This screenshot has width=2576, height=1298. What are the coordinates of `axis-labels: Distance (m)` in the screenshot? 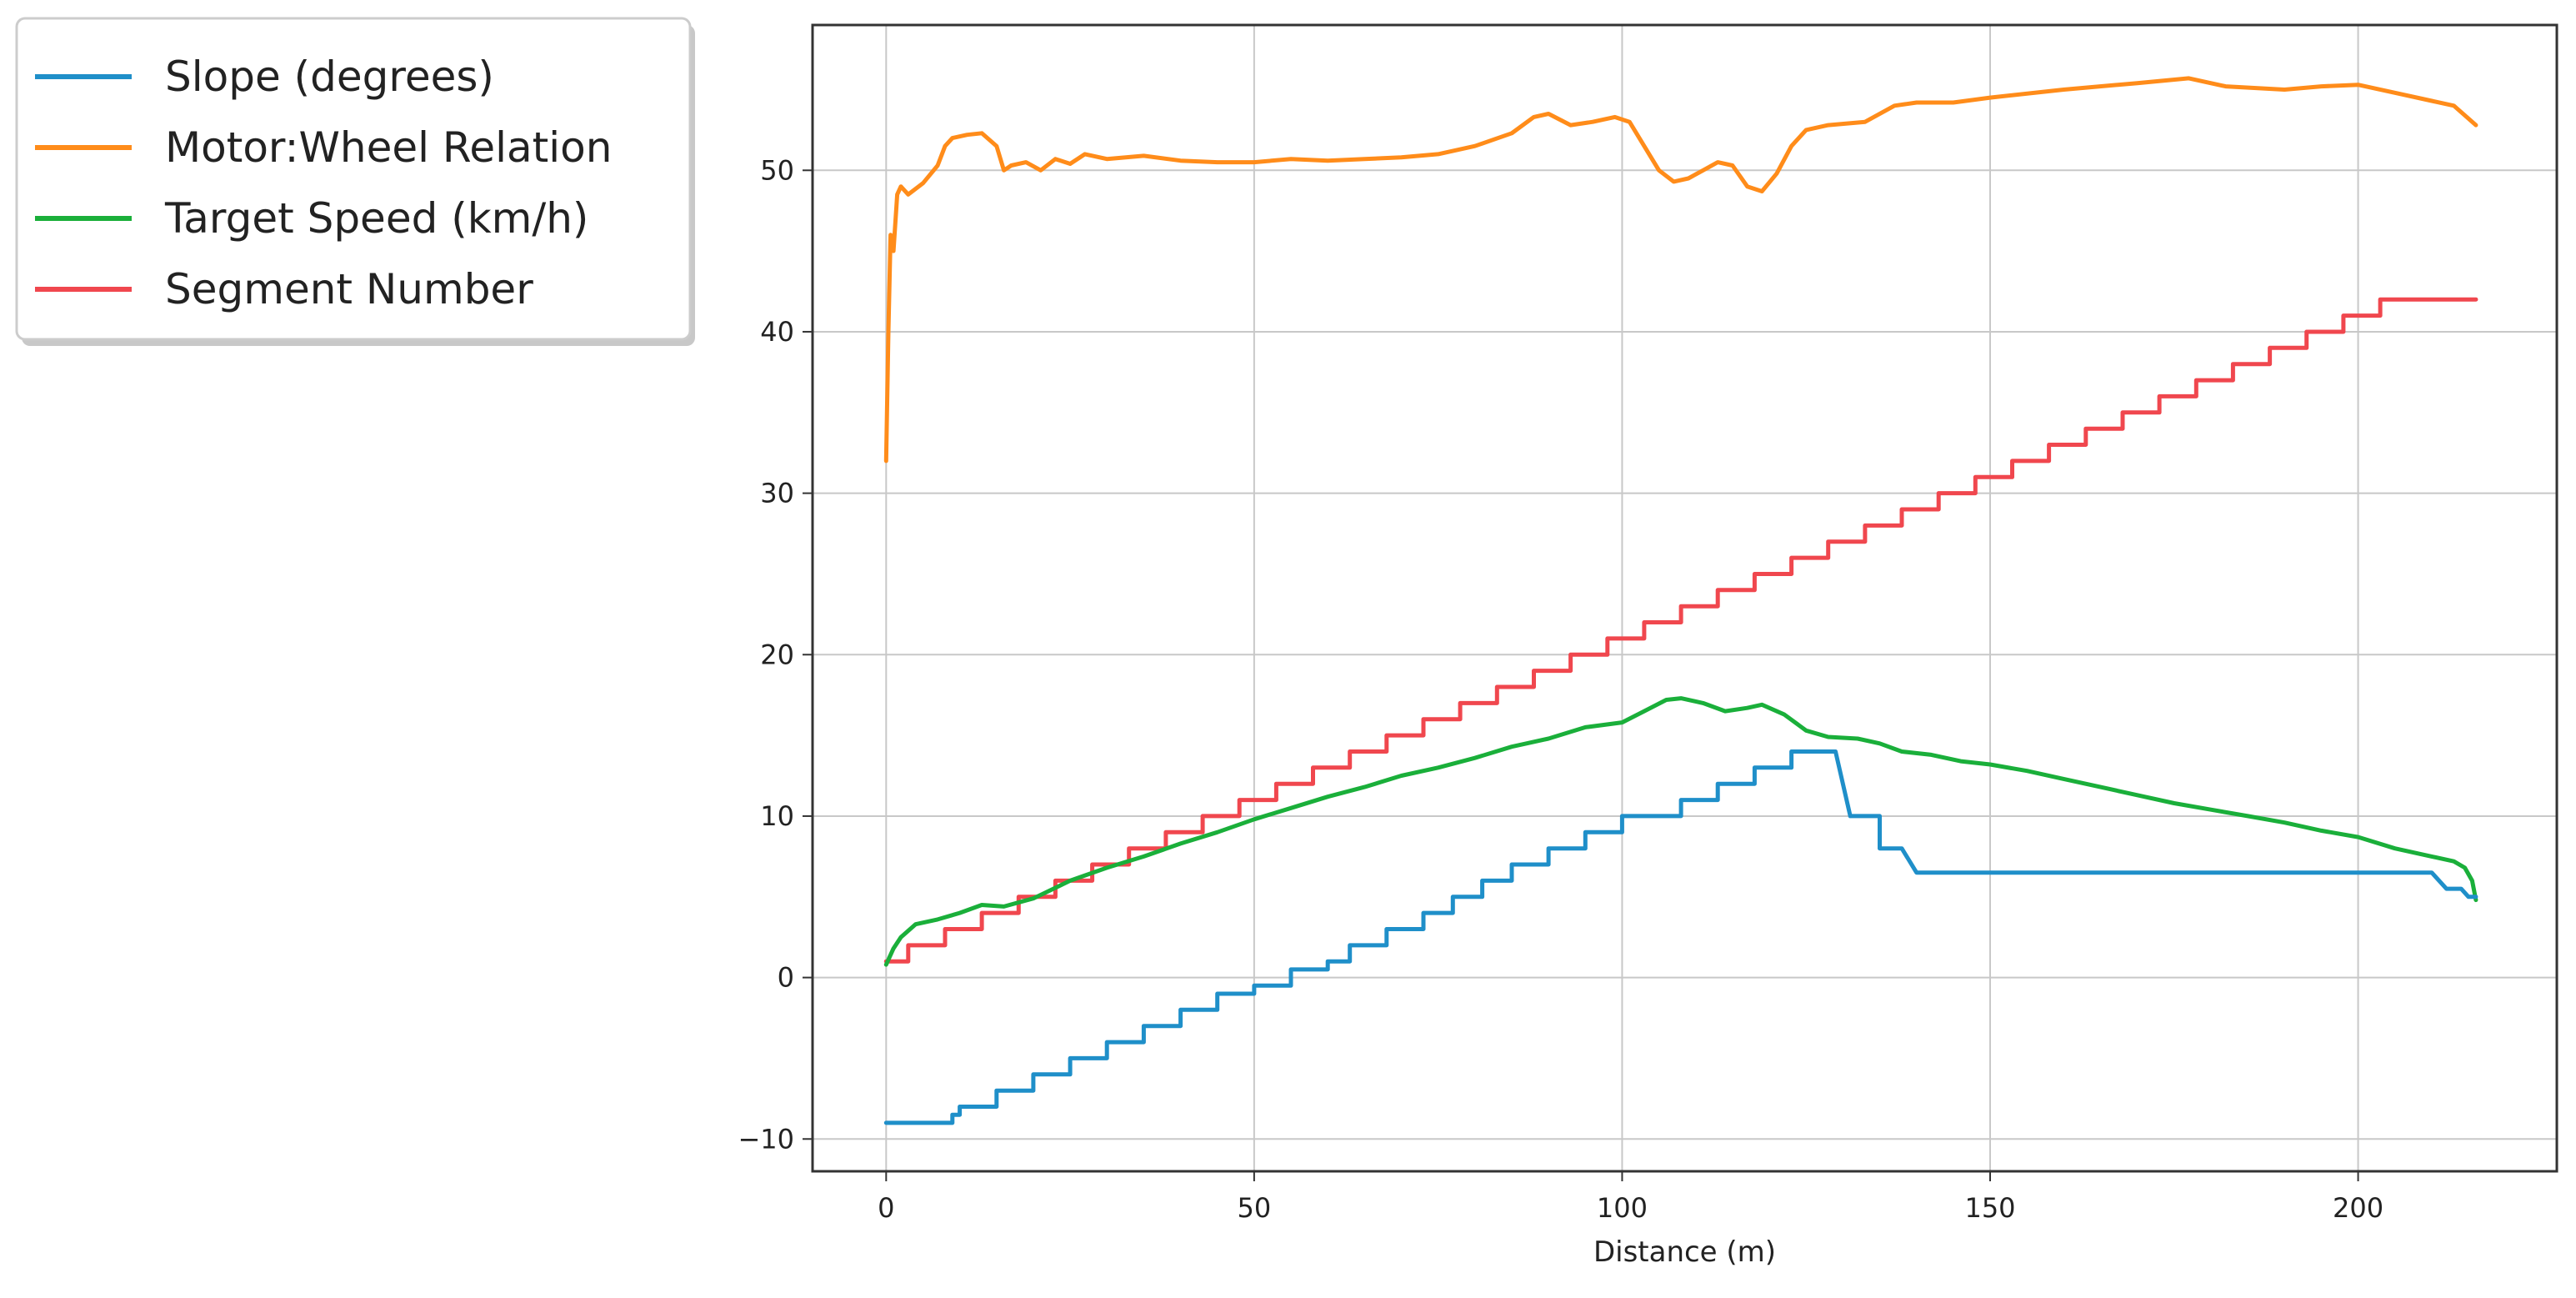 It's located at (1685, 1252).